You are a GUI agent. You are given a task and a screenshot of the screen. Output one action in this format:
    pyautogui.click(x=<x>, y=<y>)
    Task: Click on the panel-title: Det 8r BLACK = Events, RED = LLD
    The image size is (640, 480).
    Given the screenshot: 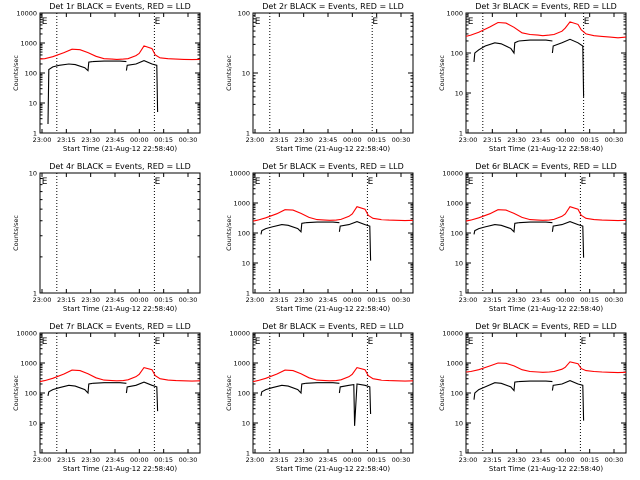 What is the action you would take?
    pyautogui.click(x=333, y=326)
    